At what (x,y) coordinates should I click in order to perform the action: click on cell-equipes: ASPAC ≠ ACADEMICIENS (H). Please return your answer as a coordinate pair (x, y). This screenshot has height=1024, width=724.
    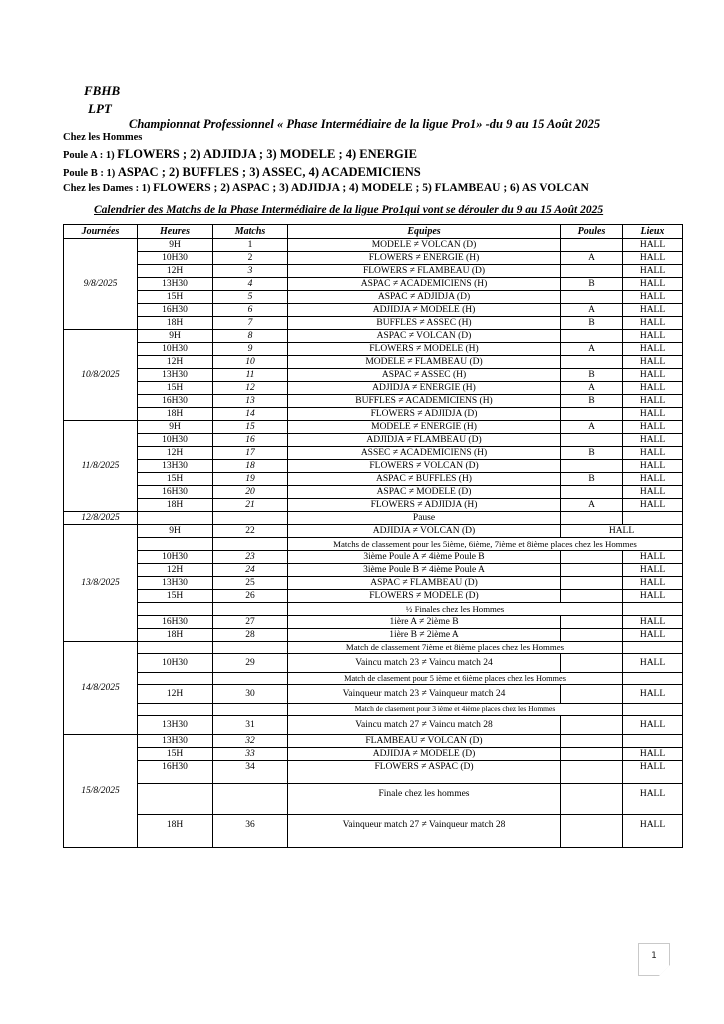
    Looking at the image, I should click on (424, 284).